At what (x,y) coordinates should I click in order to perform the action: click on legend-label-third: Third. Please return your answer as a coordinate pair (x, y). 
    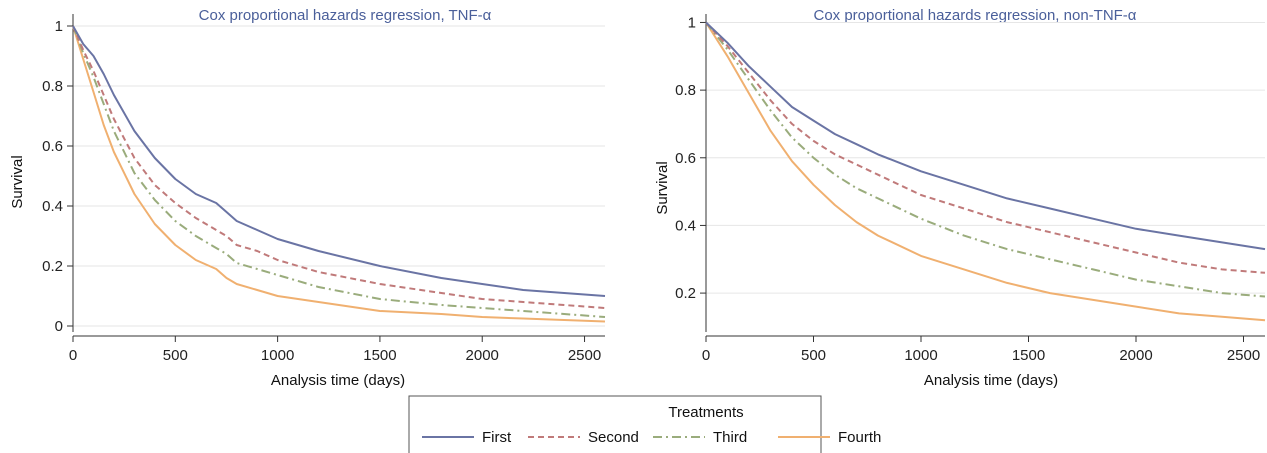
    Looking at the image, I should click on (730, 437).